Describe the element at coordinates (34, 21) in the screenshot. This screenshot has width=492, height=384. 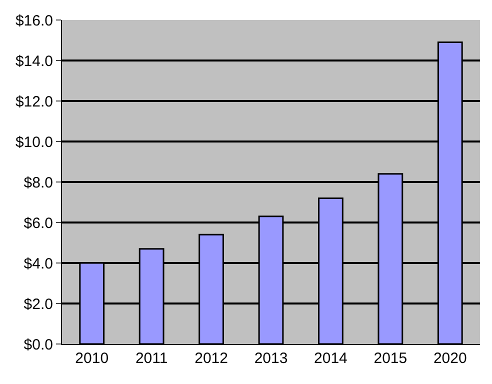
I see `y-tick-label: $16.0` at that location.